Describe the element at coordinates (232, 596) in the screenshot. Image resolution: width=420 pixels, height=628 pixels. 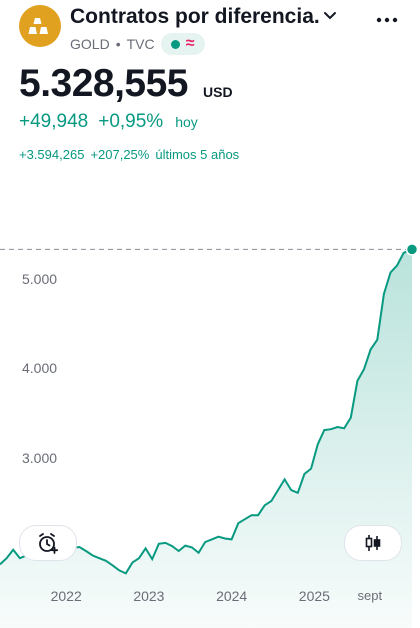
I see `x-axis-label: 2024` at that location.